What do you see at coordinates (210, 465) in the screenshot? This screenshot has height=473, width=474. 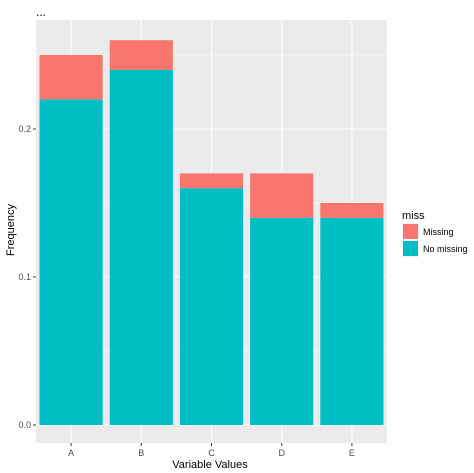 I see `x-axis-title: Variable Values` at bounding box center [210, 465].